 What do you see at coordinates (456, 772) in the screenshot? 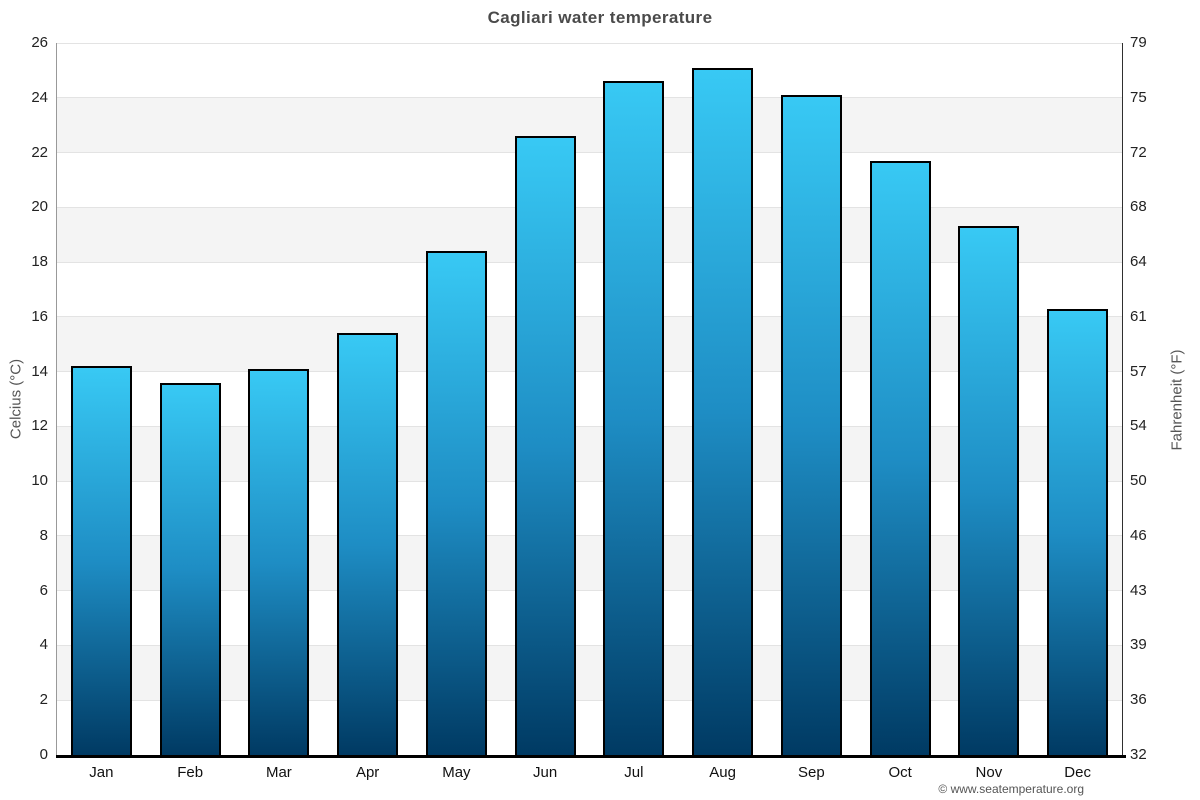
I see `x-tick-may: May` at bounding box center [456, 772].